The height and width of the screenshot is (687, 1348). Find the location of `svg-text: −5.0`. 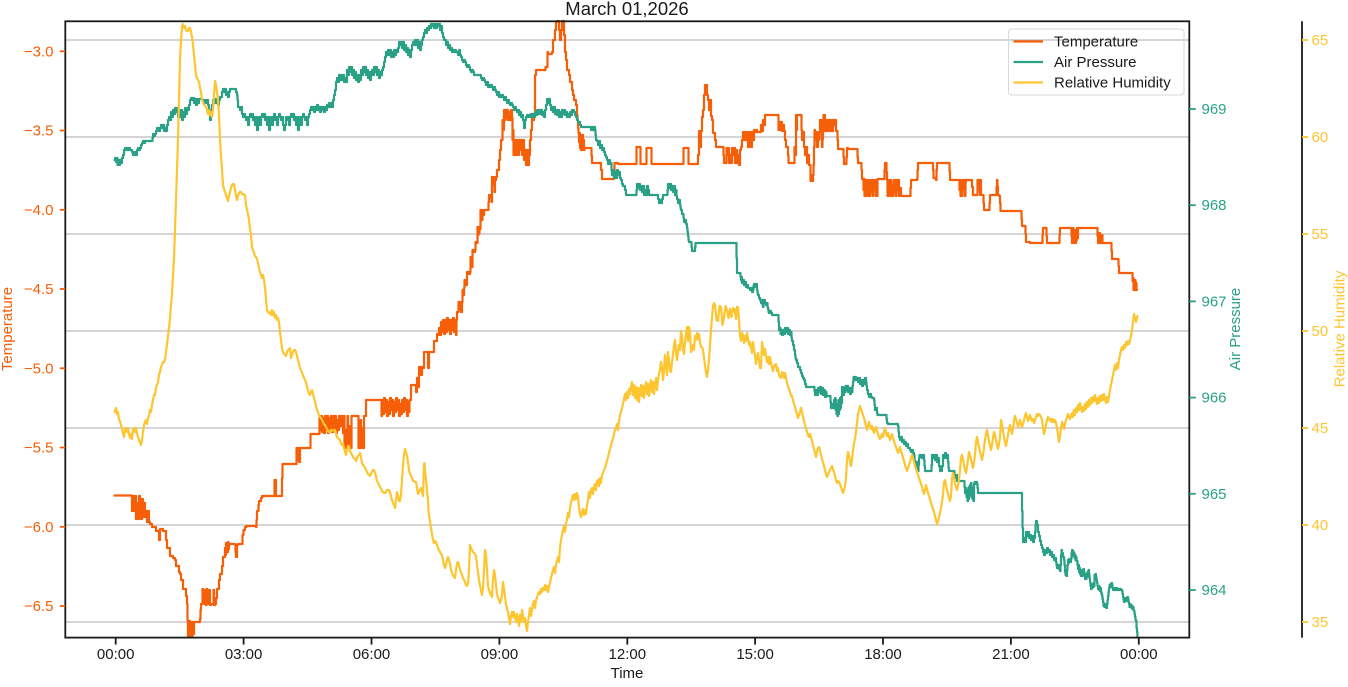

svg-text: −5.0 is located at coordinates (39, 368).